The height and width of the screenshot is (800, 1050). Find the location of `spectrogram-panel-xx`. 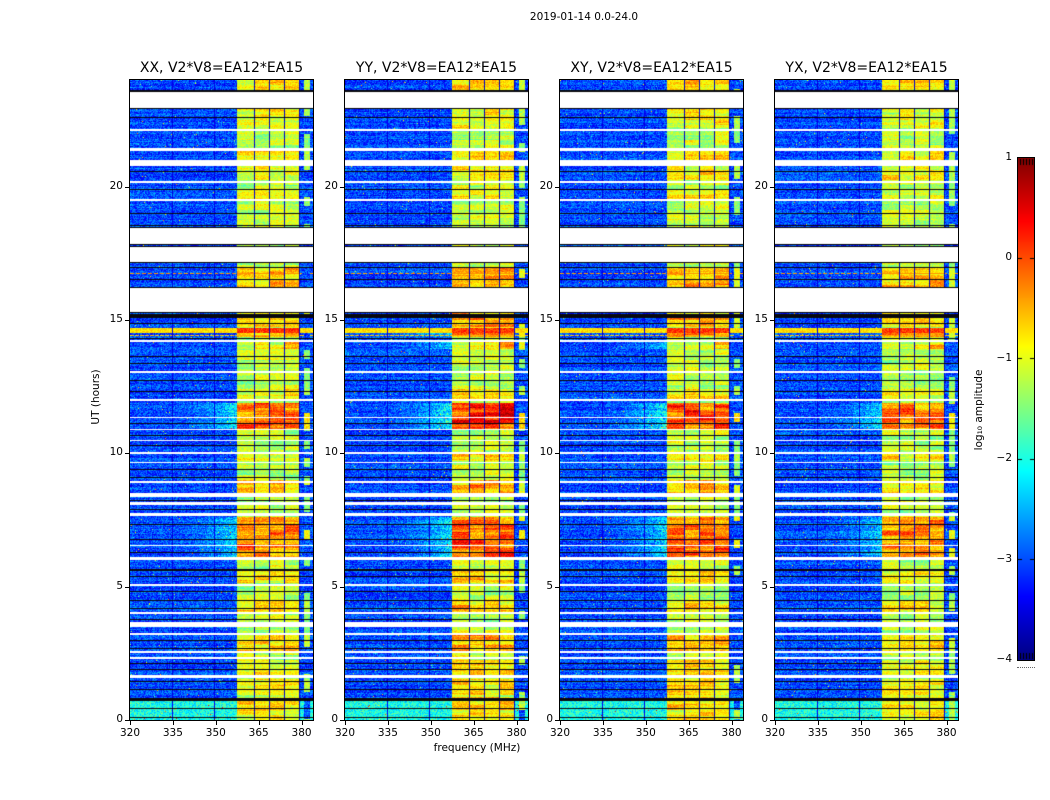

spectrogram-panel-xx is located at coordinates (221, 400).